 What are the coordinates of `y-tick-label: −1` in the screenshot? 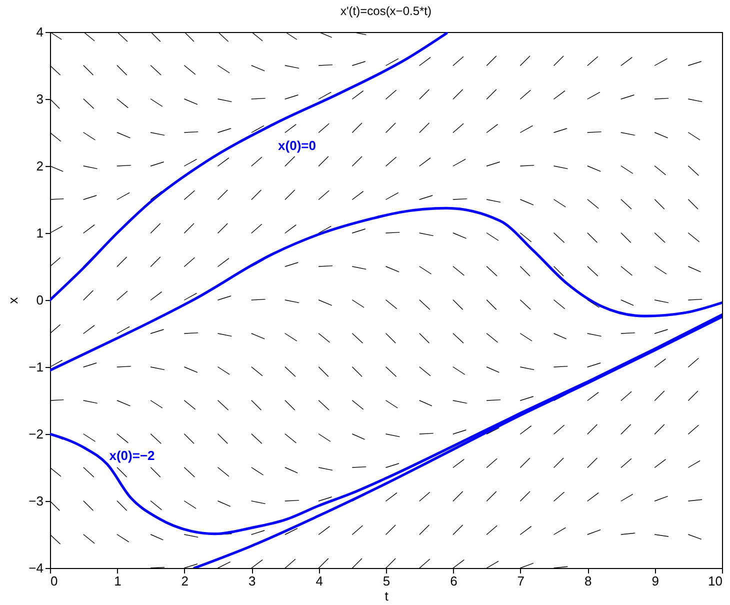 It's located at (36, 367).